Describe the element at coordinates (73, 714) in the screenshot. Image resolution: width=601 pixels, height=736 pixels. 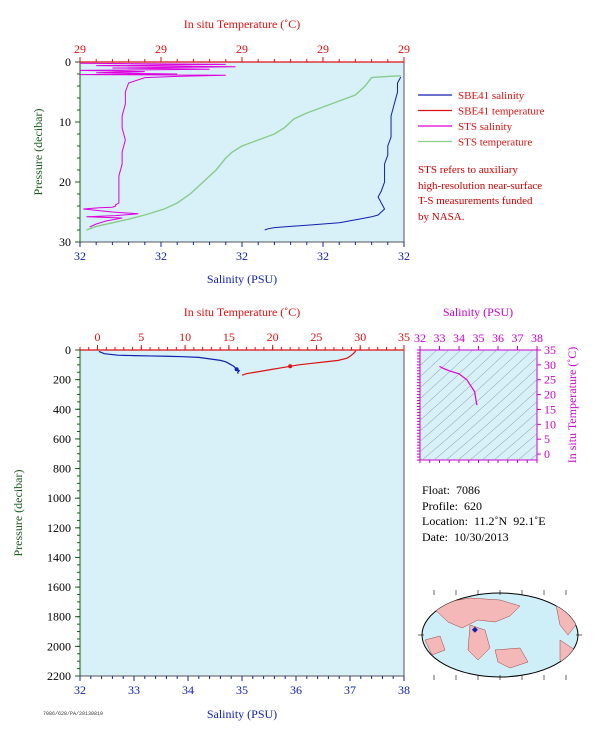
I see `footer-code: 7086/620/PA/20130810` at that location.